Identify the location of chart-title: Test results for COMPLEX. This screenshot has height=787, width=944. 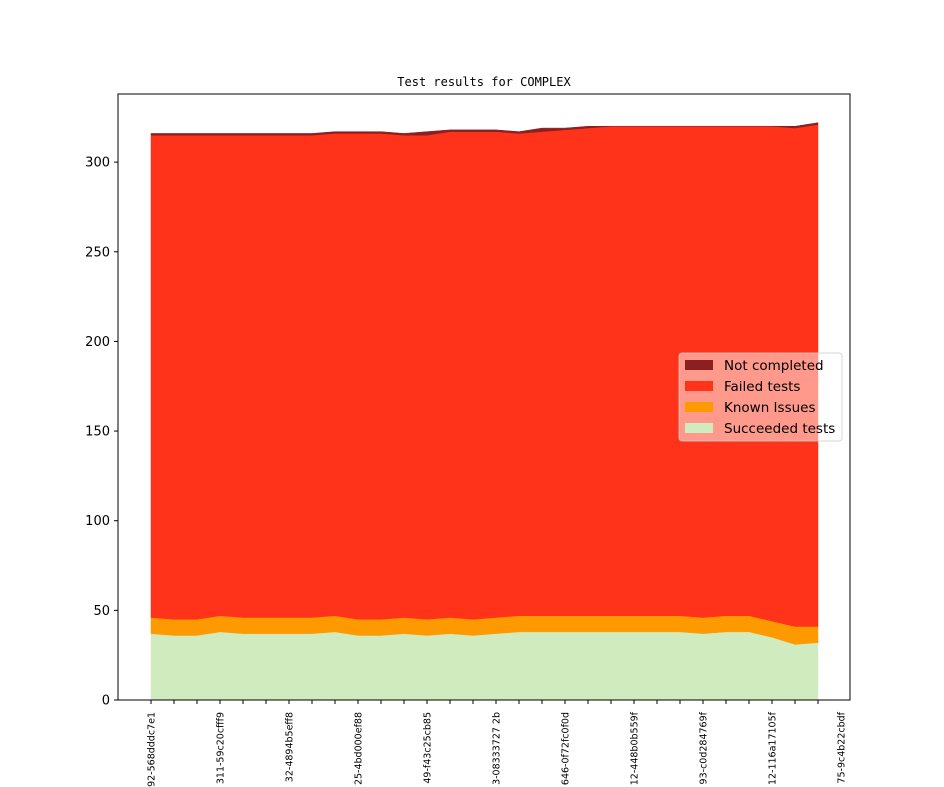
(484, 82).